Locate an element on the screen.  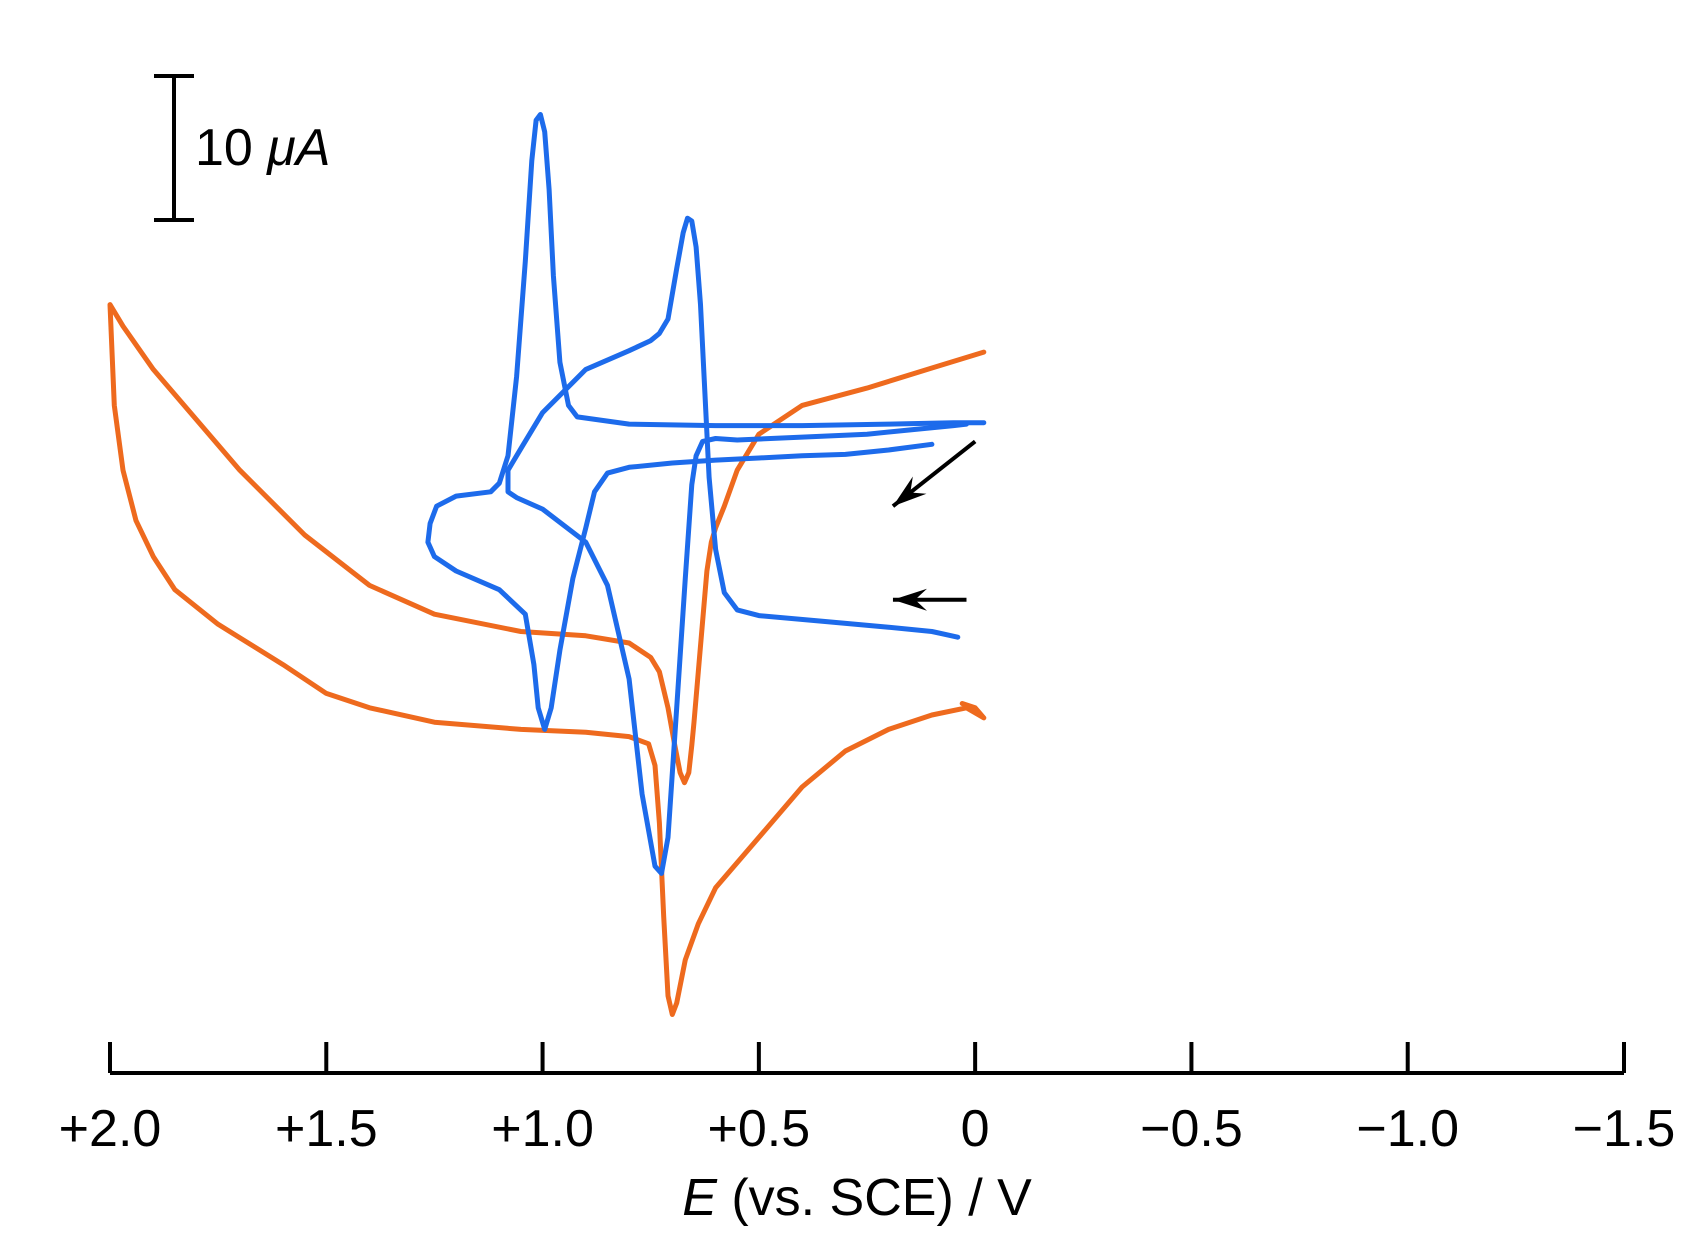
x-axis-title-symbol: E is located at coordinates (700, 1198).